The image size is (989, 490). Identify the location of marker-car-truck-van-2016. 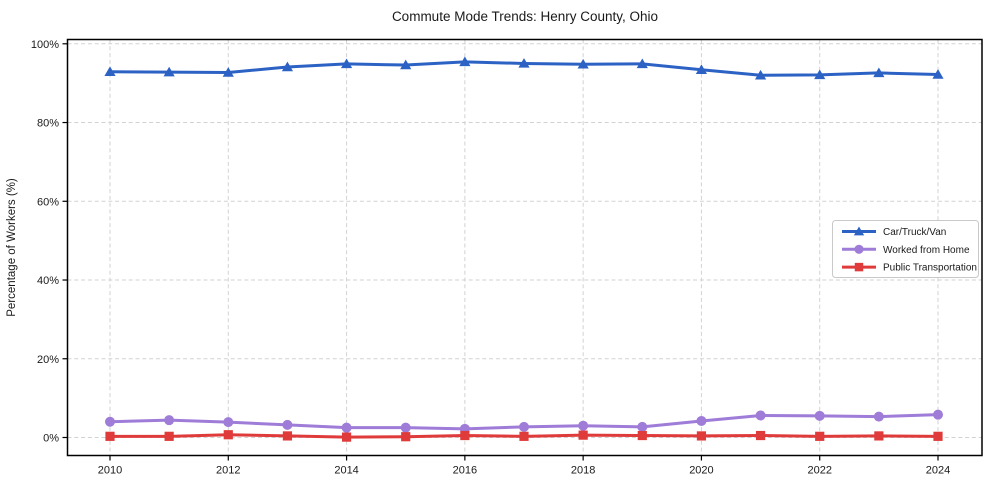
(465, 61).